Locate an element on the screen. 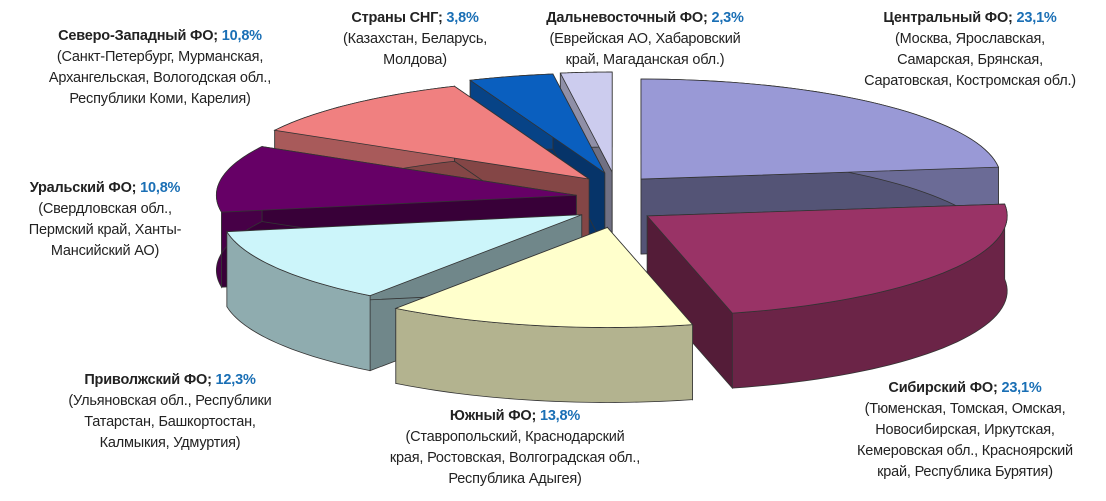  value-label: 12,3% is located at coordinates (235, 380).